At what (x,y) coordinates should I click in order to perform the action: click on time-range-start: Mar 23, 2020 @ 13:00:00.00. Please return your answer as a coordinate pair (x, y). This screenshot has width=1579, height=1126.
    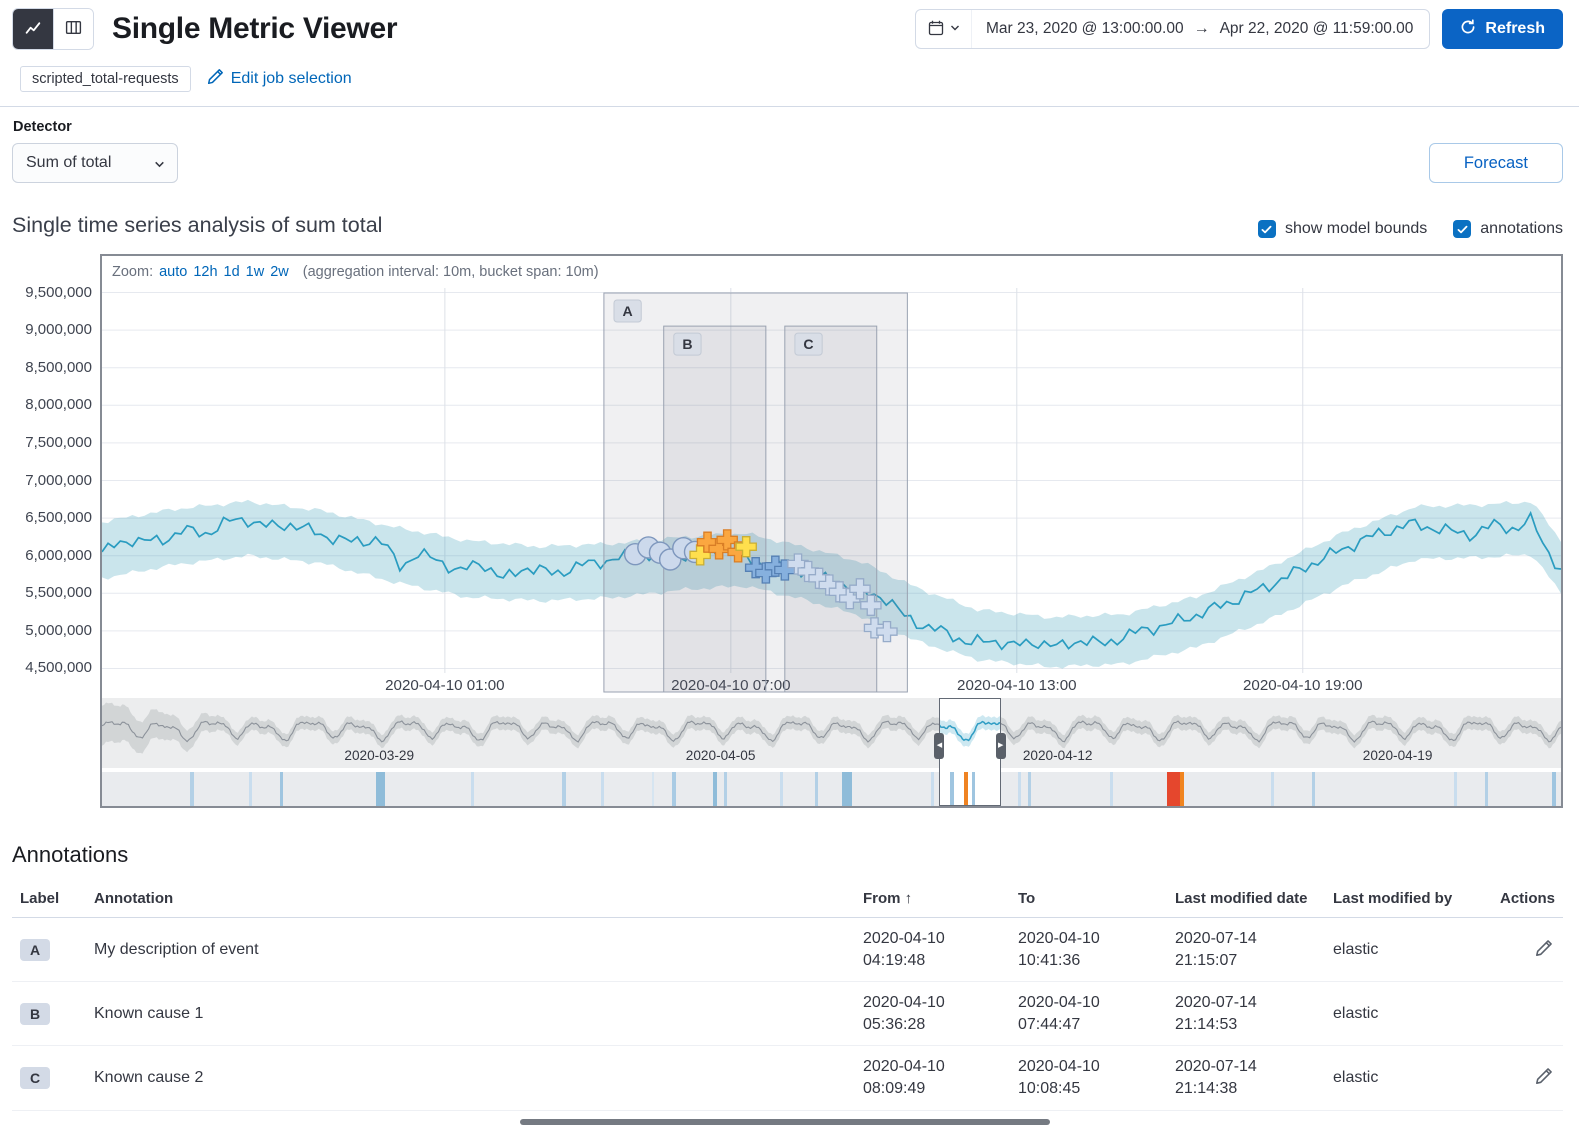
    Looking at the image, I should click on (1085, 28).